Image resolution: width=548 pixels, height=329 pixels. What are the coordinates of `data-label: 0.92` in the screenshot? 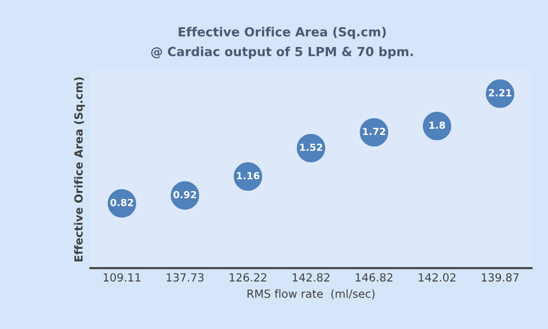 It's located at (184, 194).